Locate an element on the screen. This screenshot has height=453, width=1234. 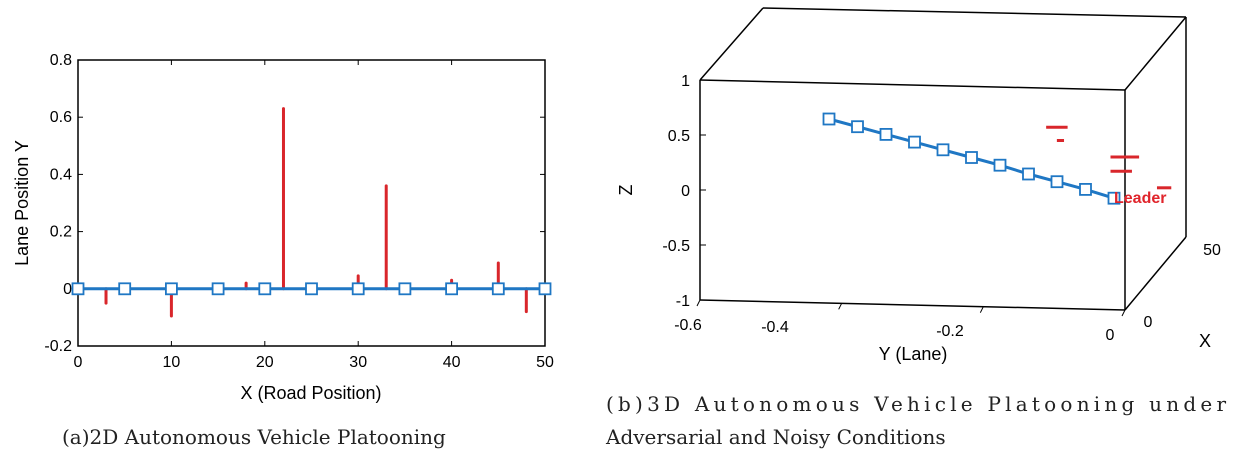
z-tick-label: 0 is located at coordinates (685, 191).